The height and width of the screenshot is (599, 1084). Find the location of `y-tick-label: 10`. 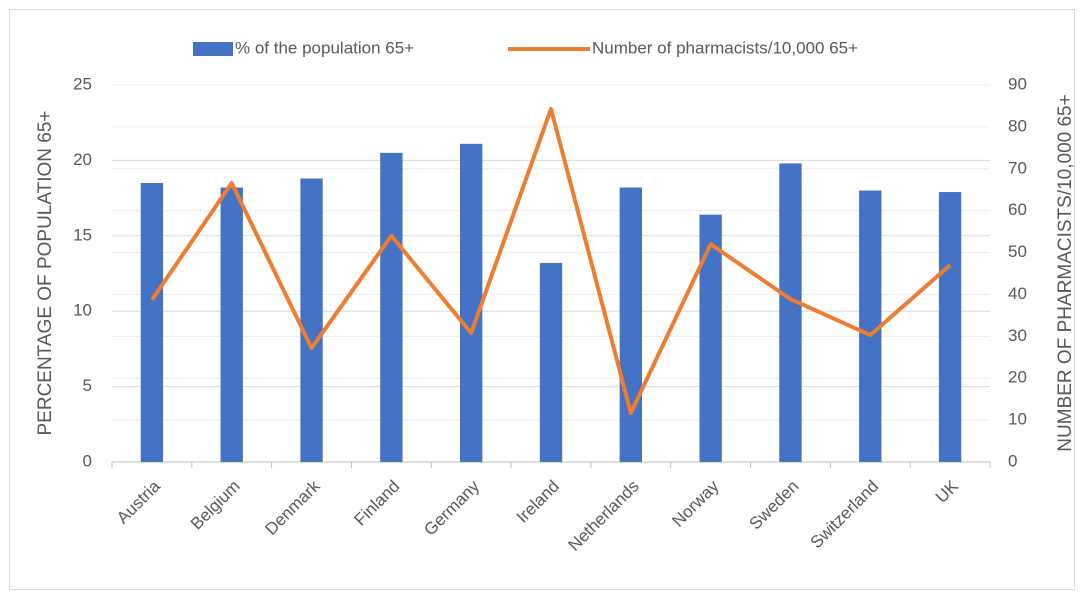

y-tick-label: 10 is located at coordinates (82, 310).